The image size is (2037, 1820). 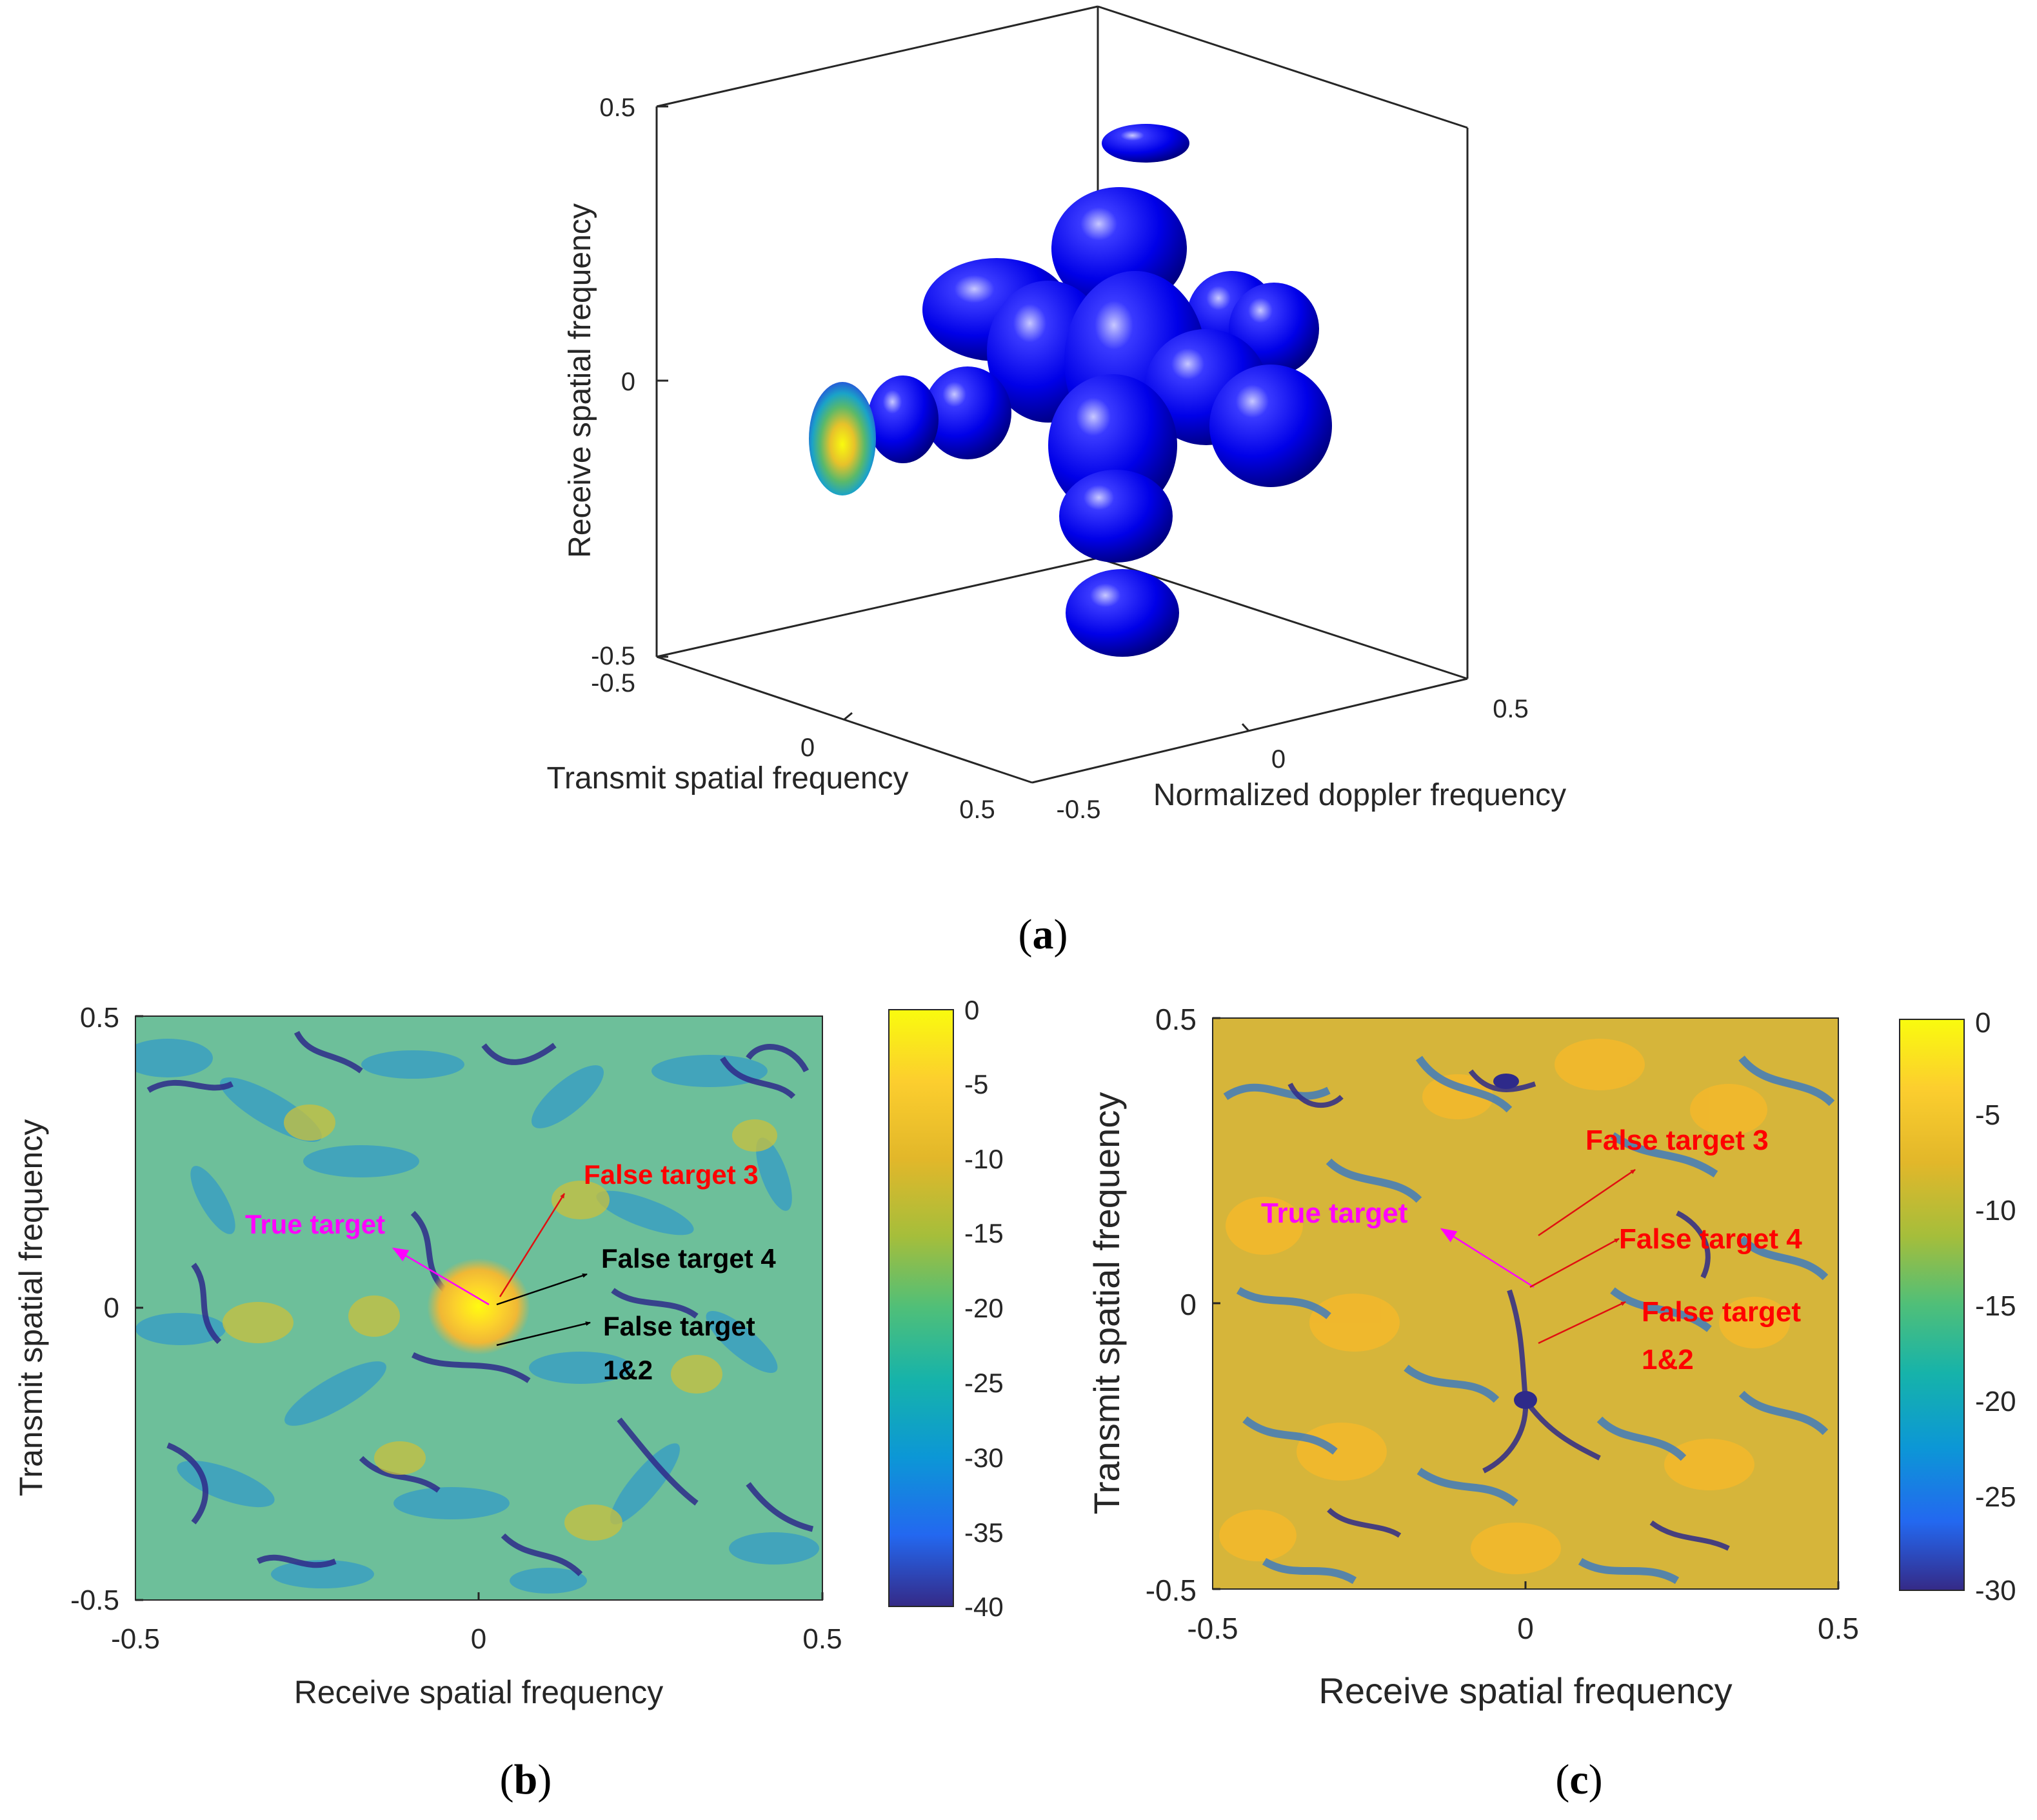 I want to click on panel-label-b: (b), so click(x=526, y=1779).